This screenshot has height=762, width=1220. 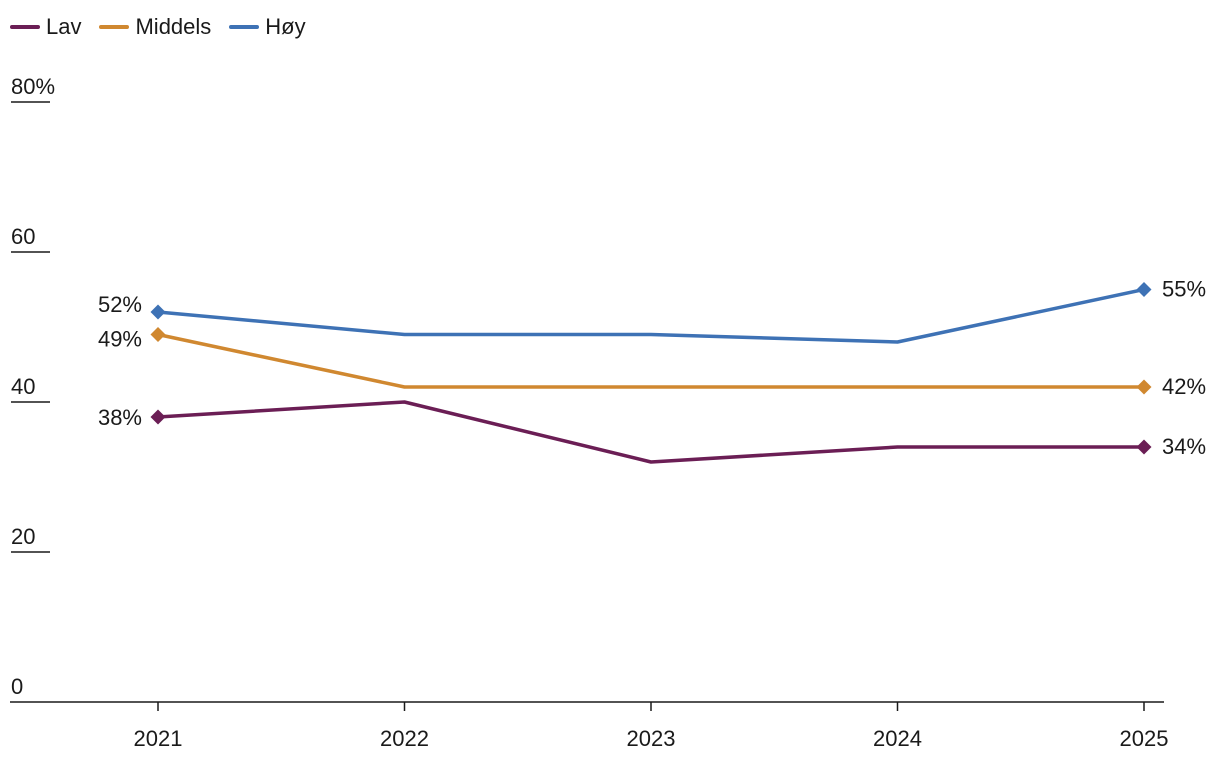 I want to click on x-tick-label: 2025, so click(x=1144, y=738).